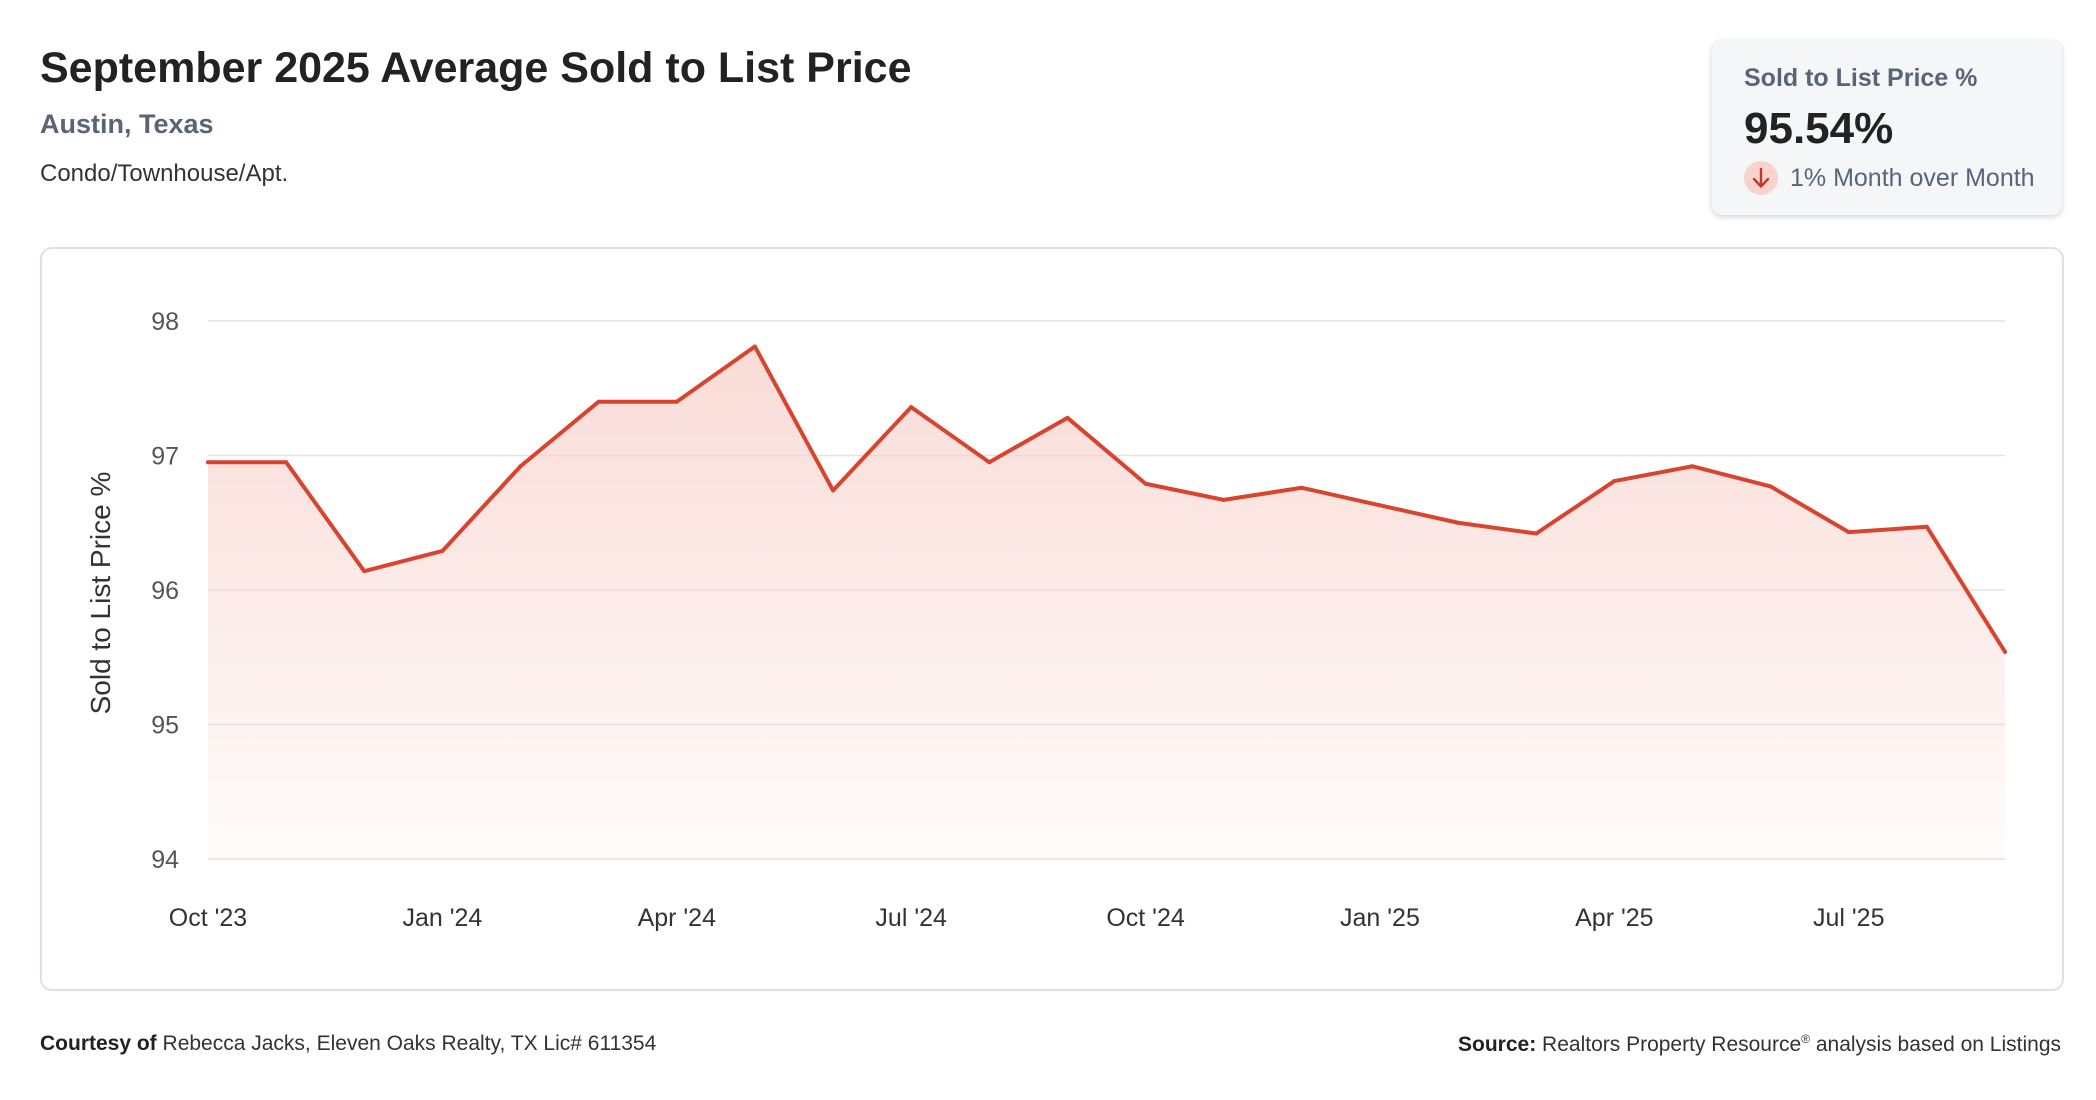 Image resolution: width=2096 pixels, height=1100 pixels. What do you see at coordinates (677, 918) in the screenshot?
I see `x-tick-label: Apr '24` at bounding box center [677, 918].